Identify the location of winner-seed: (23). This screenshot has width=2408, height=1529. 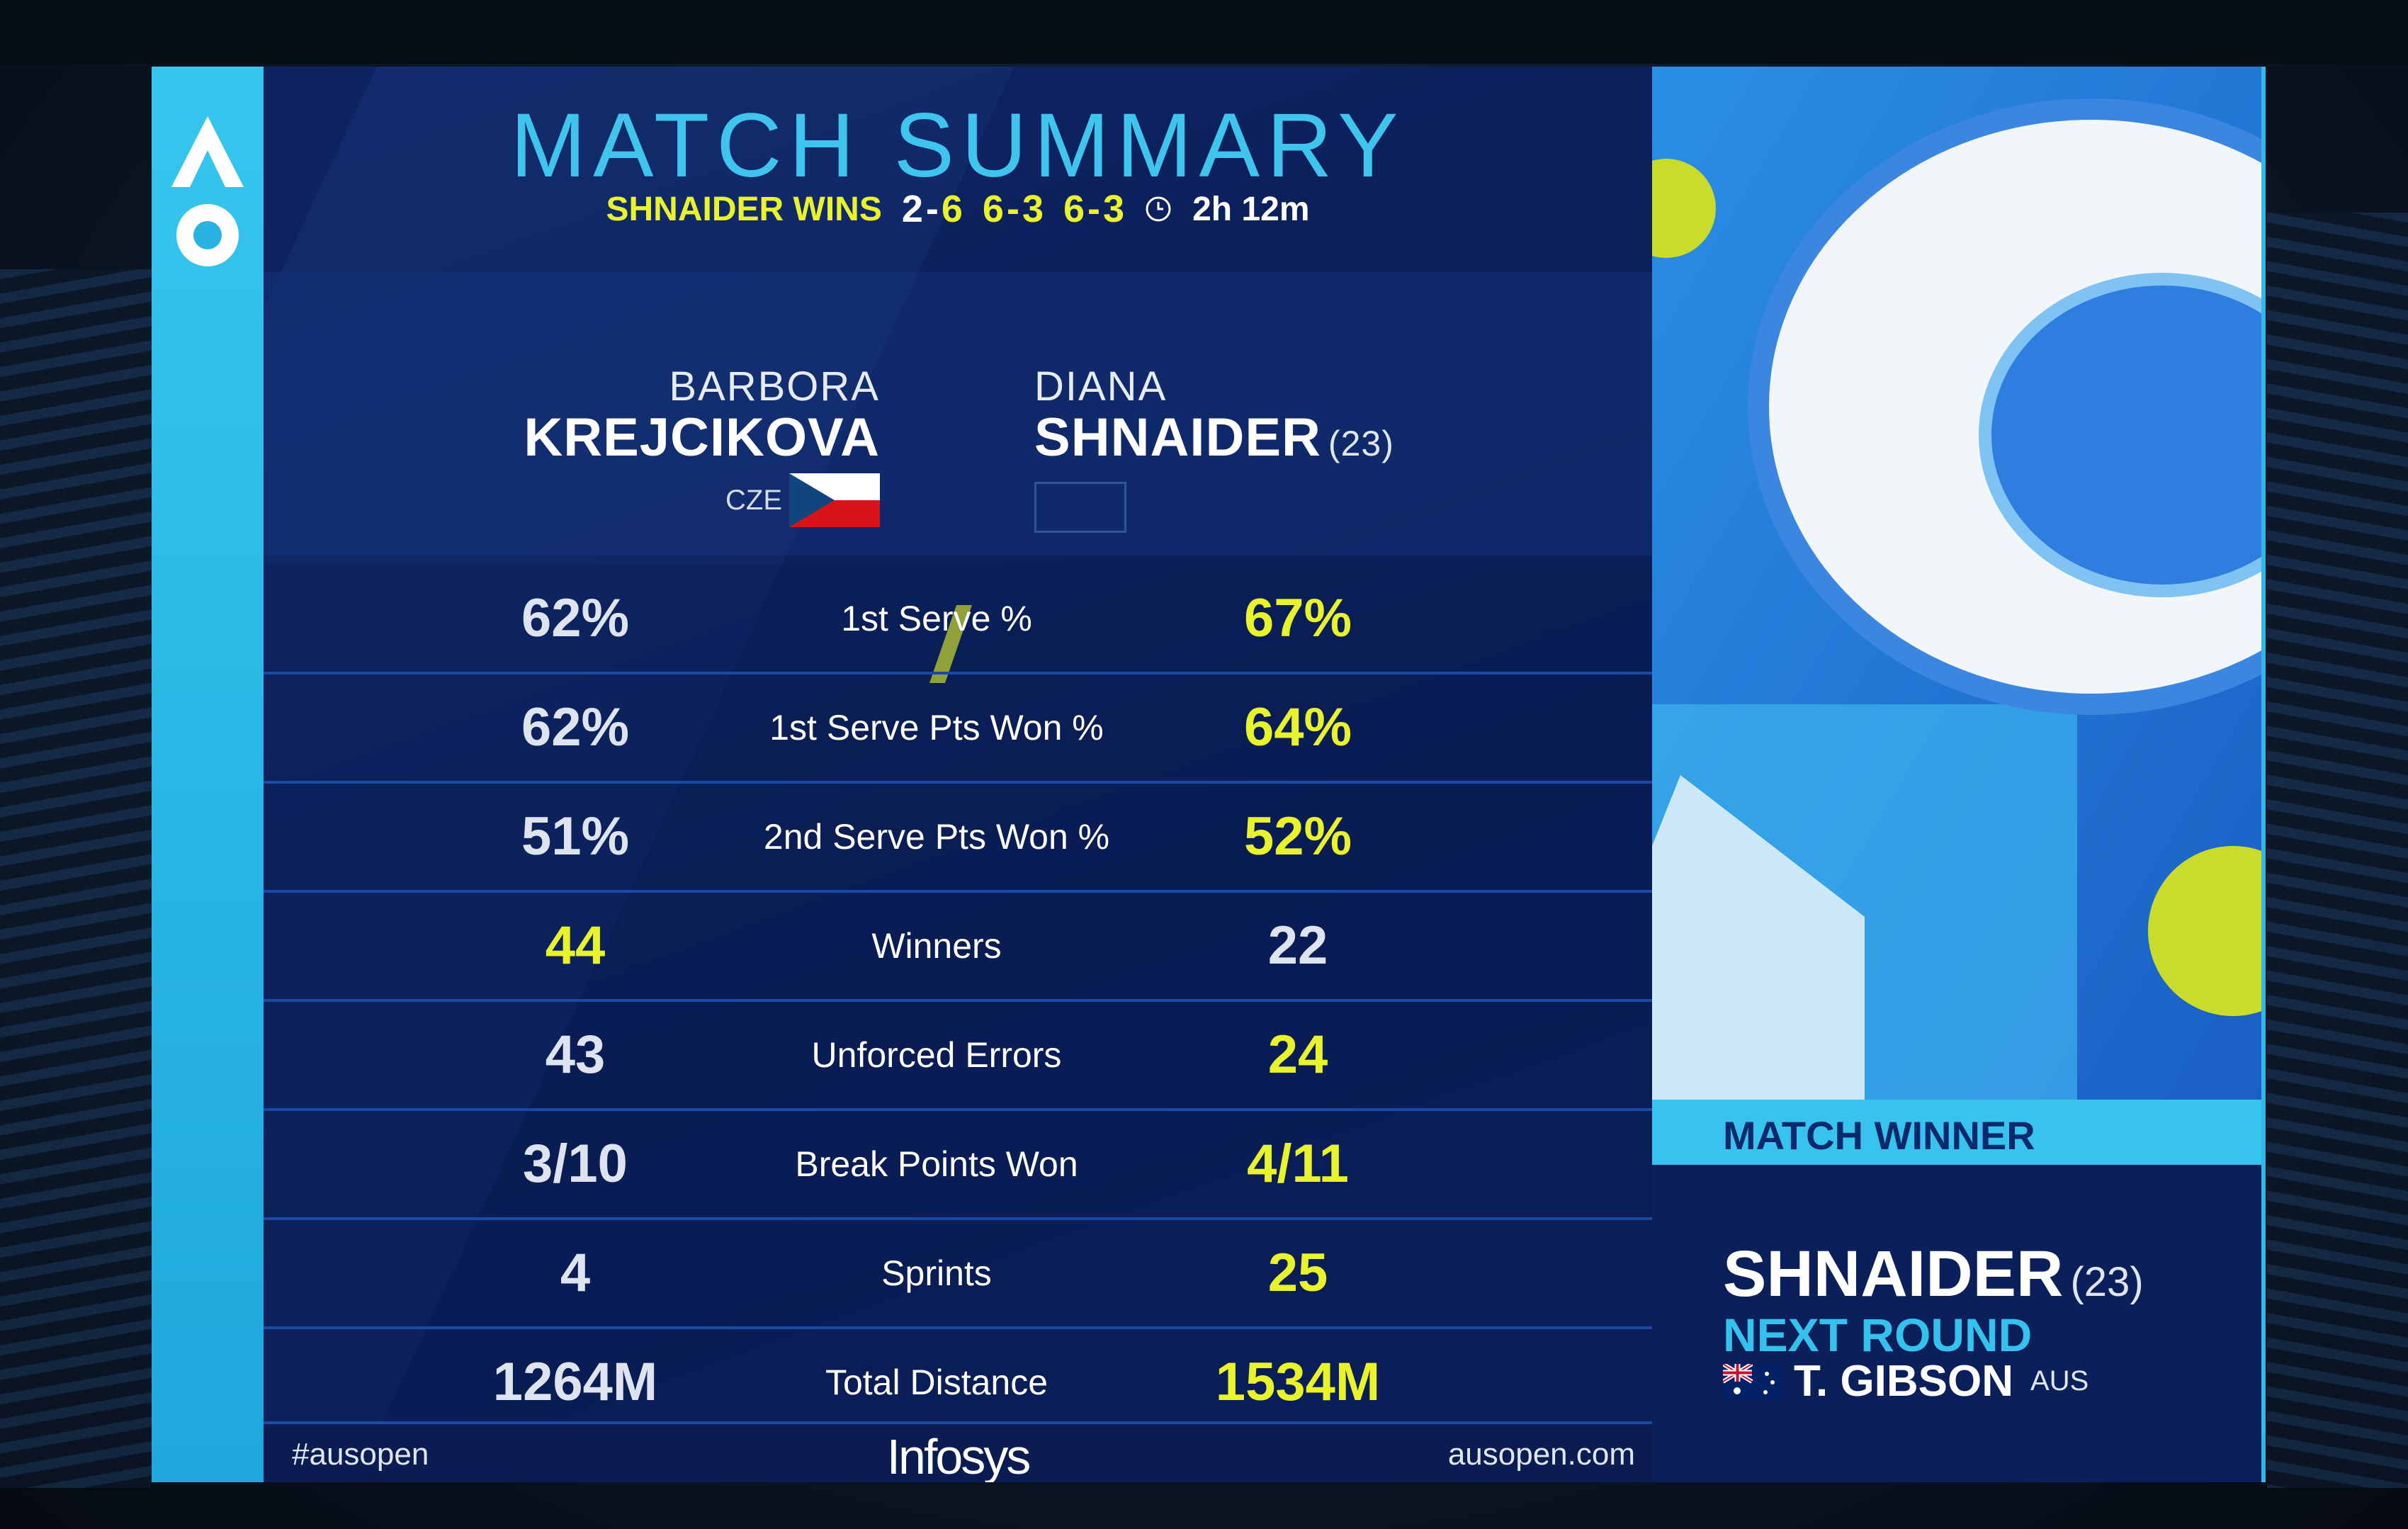
(2107, 1282).